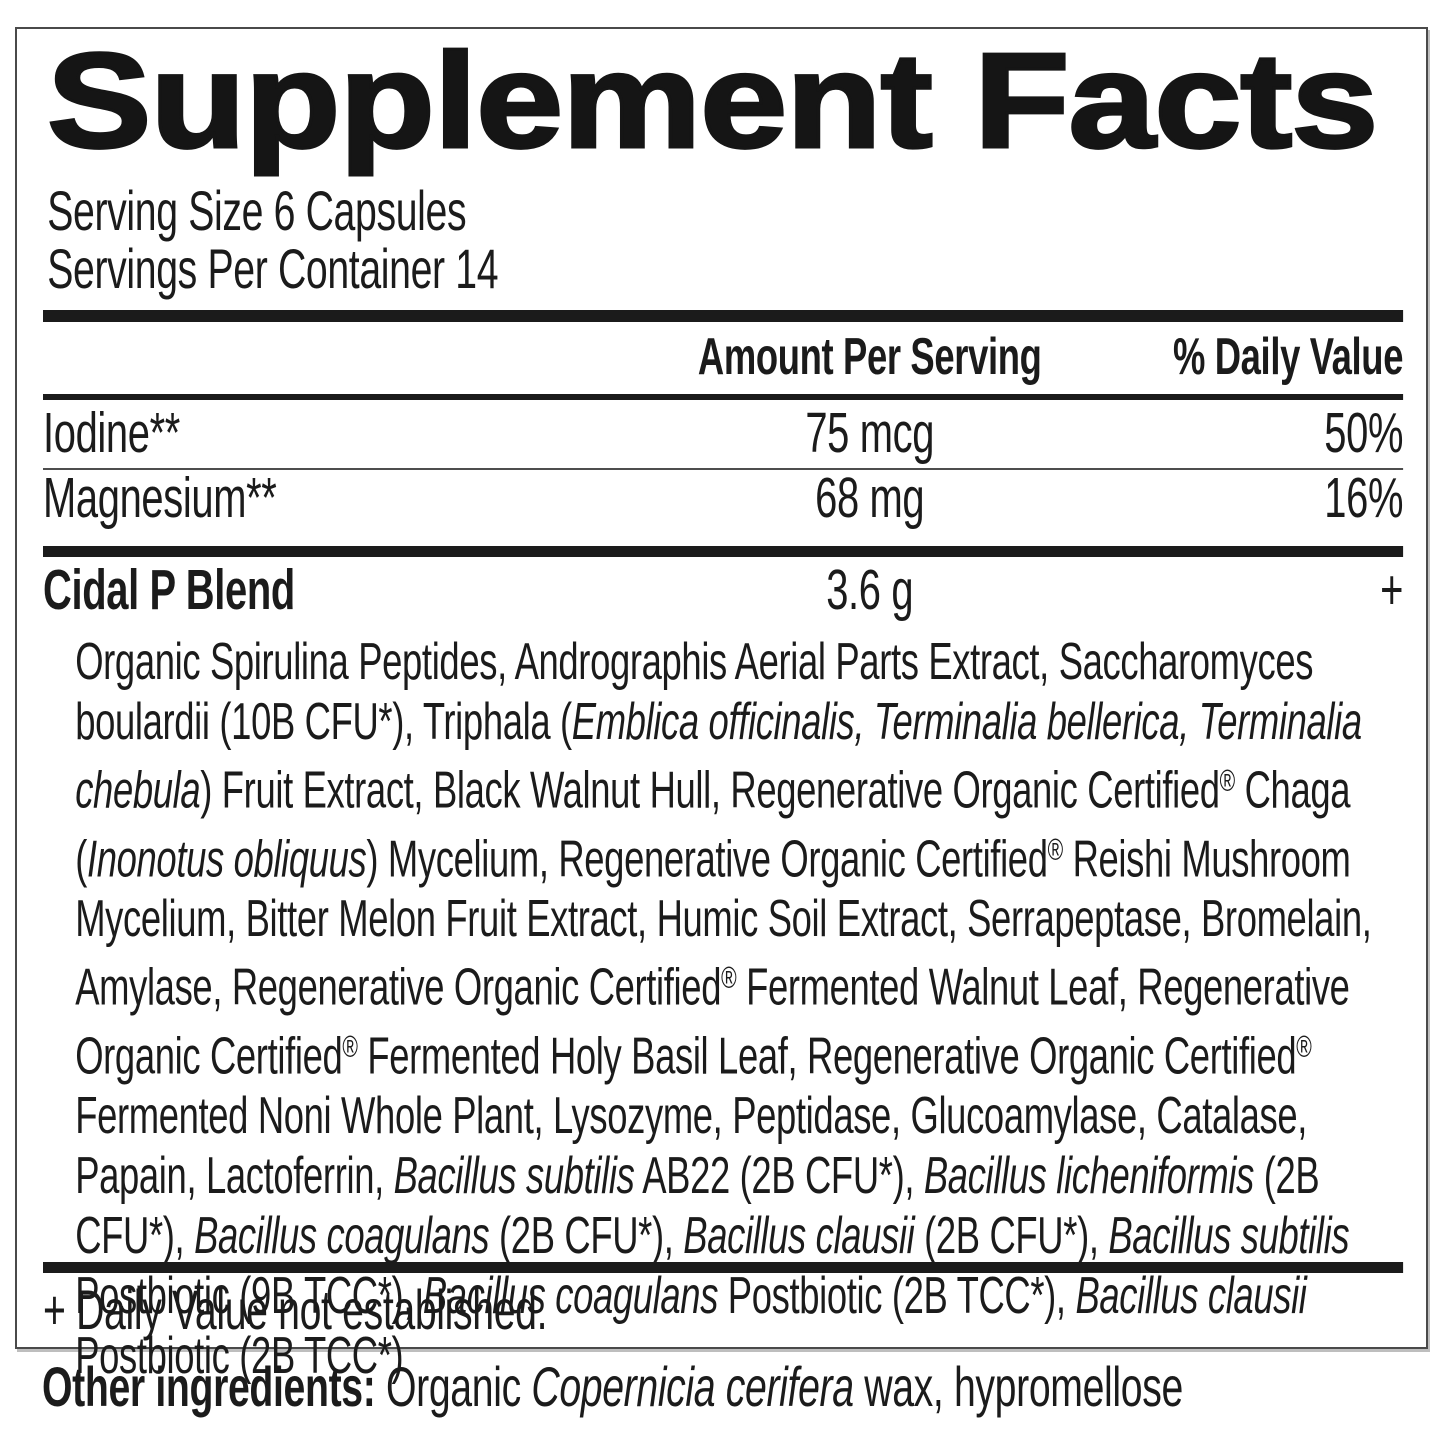 The width and height of the screenshot is (1445, 1445). Describe the element at coordinates (712, 100) in the screenshot. I see `label-title: Supplement Facts` at that location.